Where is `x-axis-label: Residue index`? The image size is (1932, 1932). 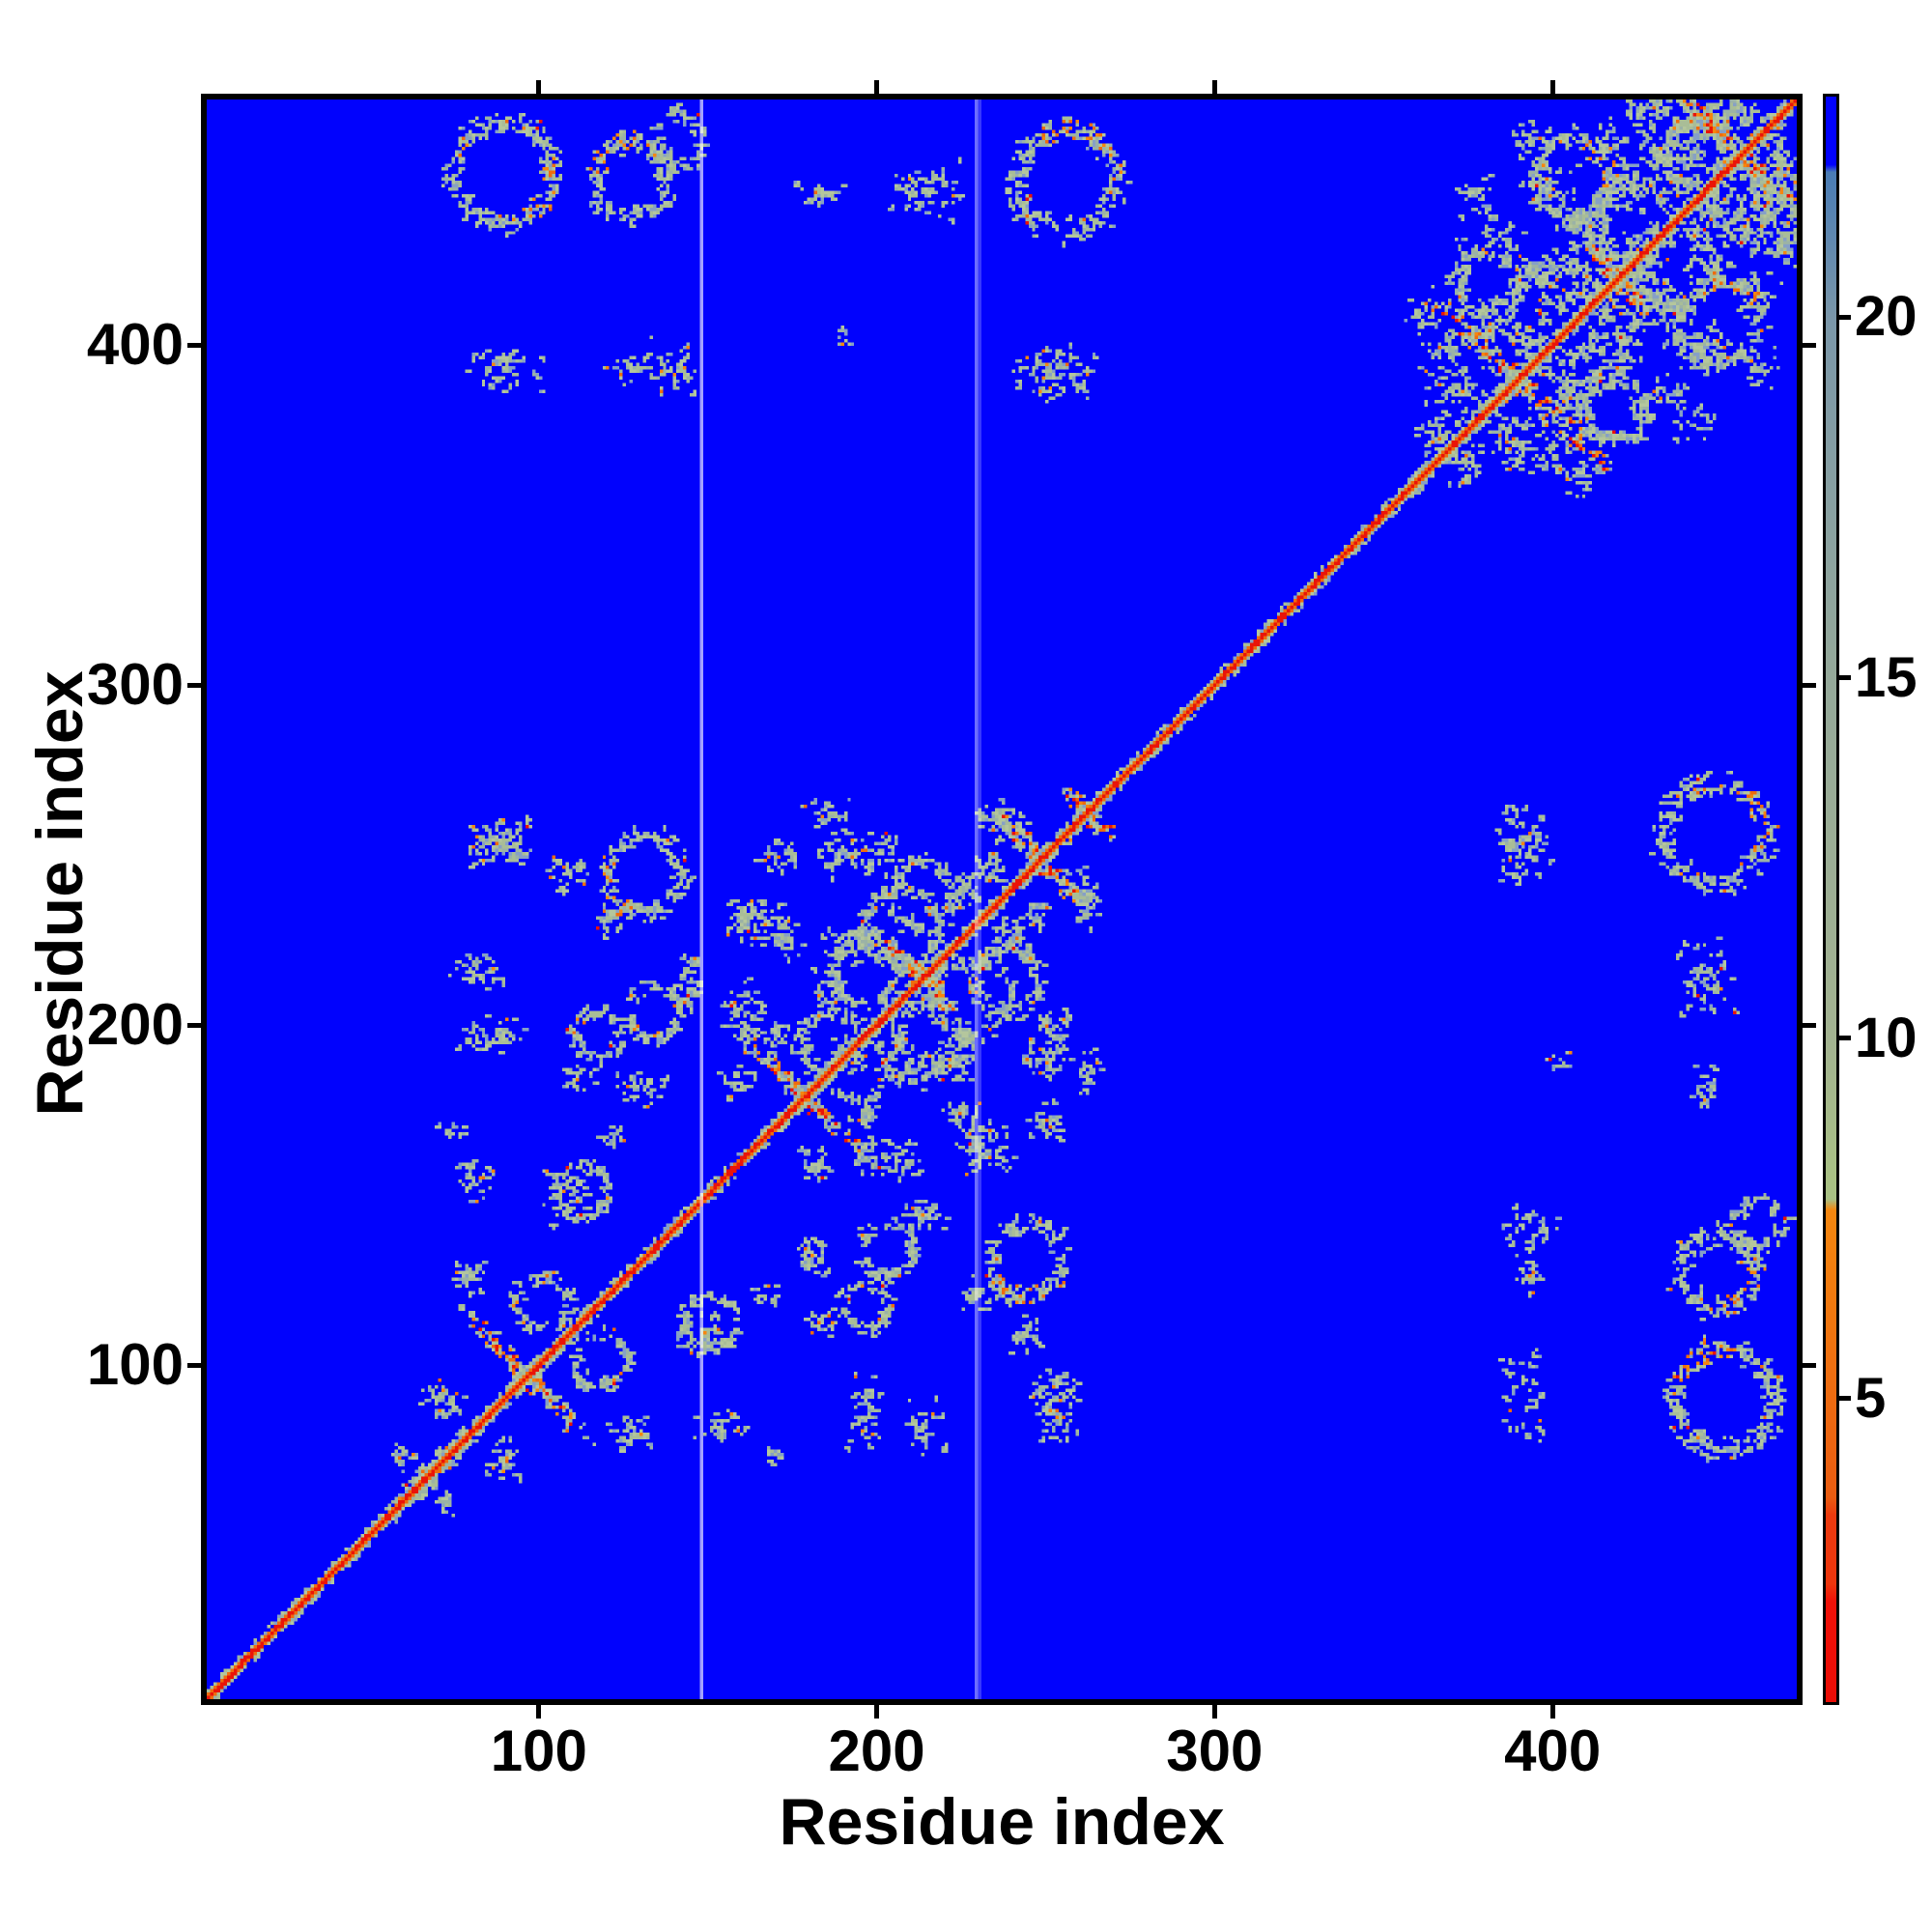 x-axis-label: Residue index is located at coordinates (1002, 1822).